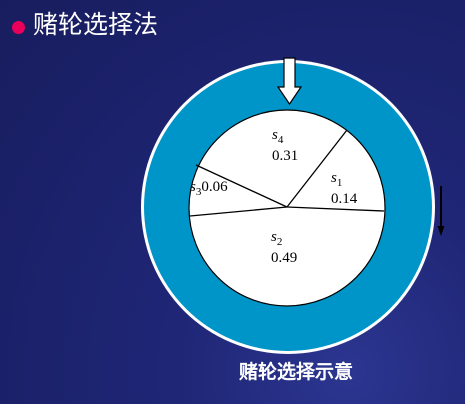 The height and width of the screenshot is (404, 465). Describe the element at coordinates (335, 209) in the screenshot. I see `divider-s1-s2` at that location.